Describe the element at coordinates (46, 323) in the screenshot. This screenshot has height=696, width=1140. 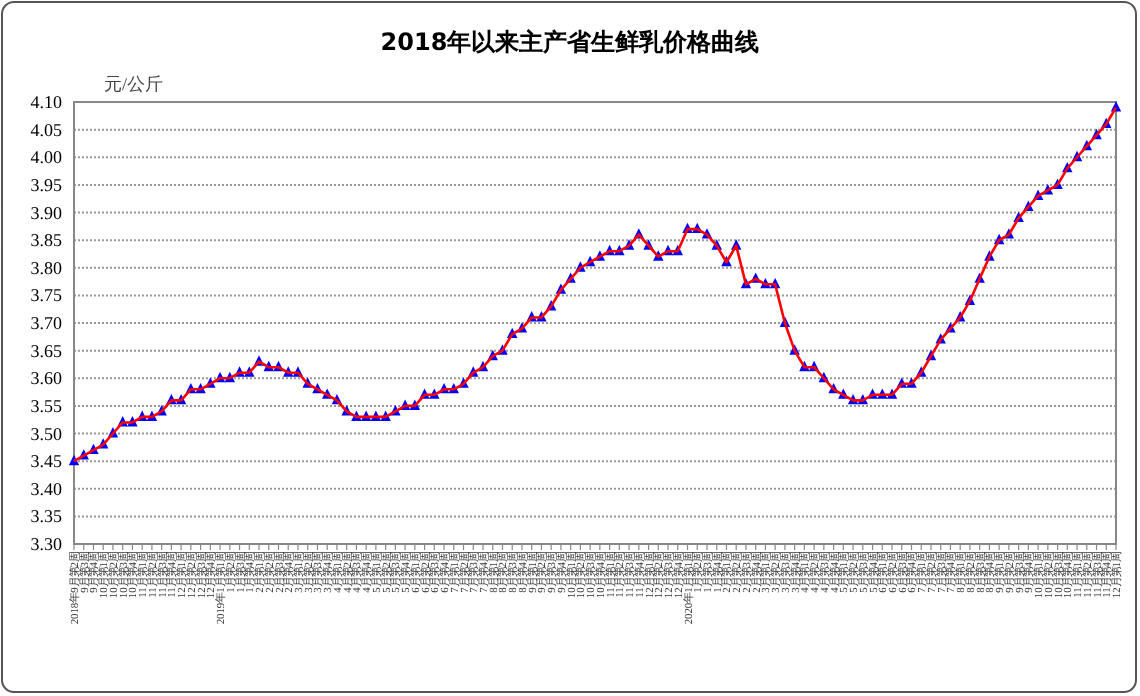
I see `y-tick-label: 3.70` at that location.